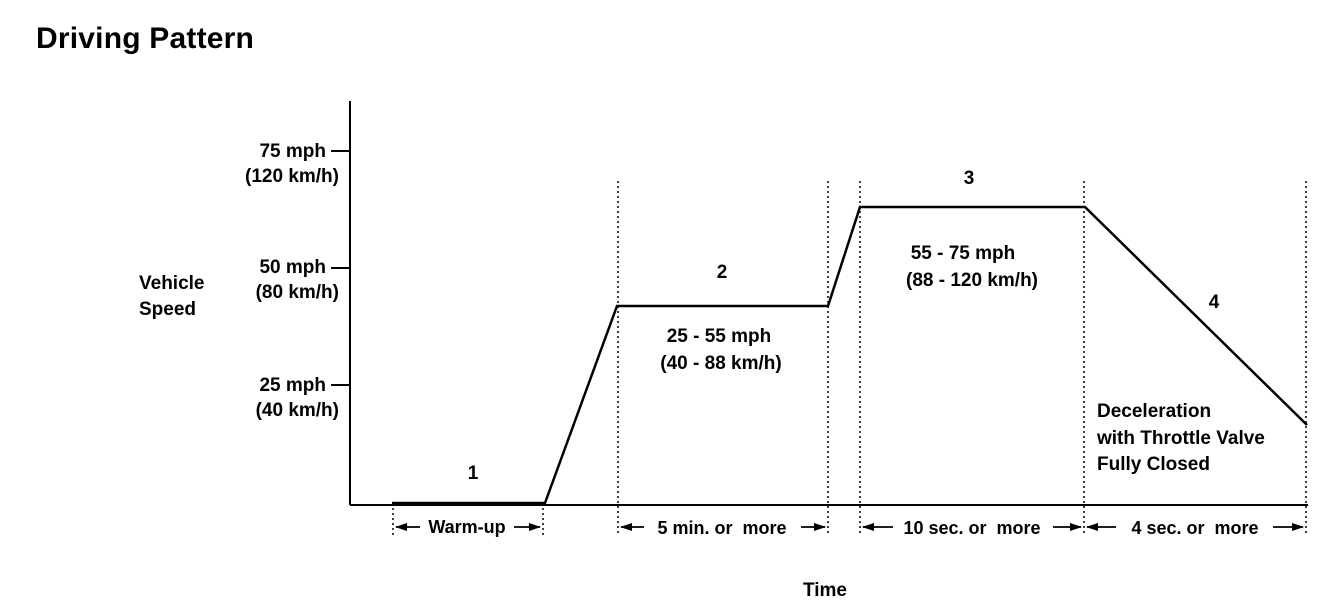  Describe the element at coordinates (722, 272) in the screenshot. I see `phase-2-number: 2` at that location.